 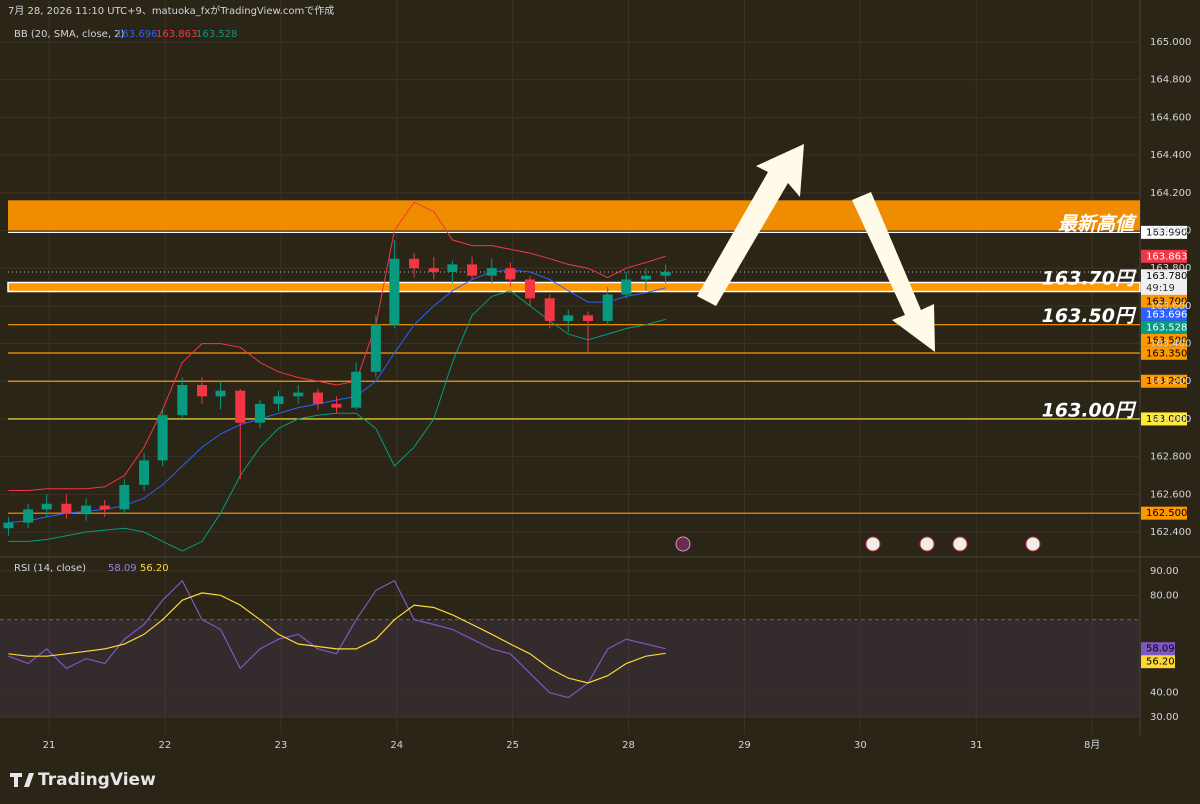 I want to click on y-tick-label: 162.800, so click(x=1170, y=457).